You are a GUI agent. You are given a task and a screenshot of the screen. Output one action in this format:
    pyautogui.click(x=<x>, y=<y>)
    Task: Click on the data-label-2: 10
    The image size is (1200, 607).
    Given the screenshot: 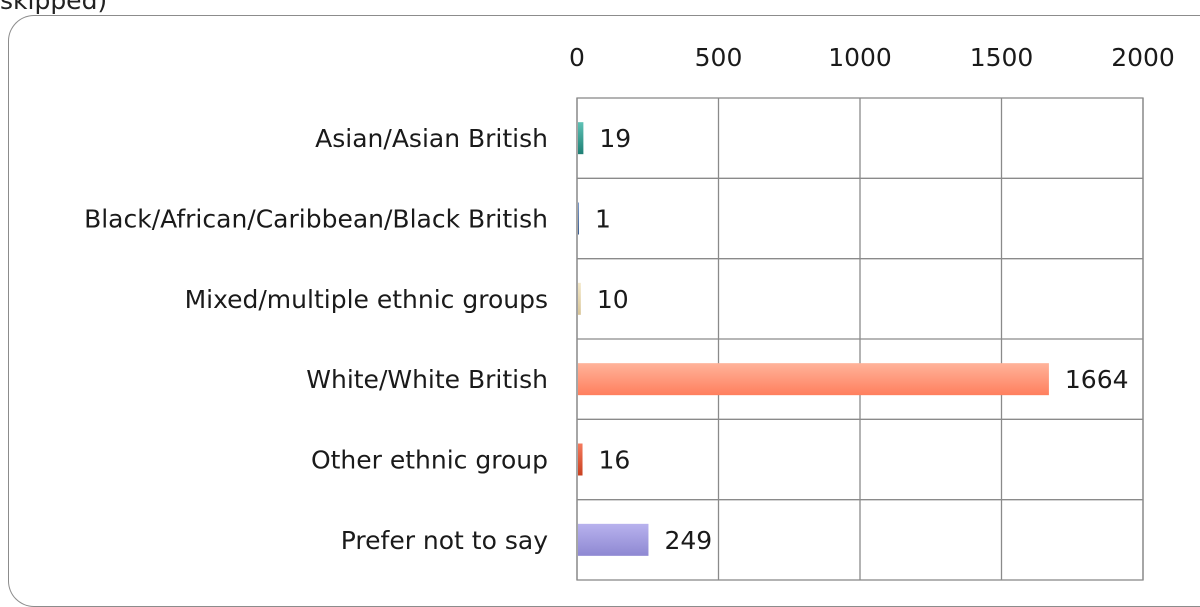 What is the action you would take?
    pyautogui.click(x=613, y=299)
    